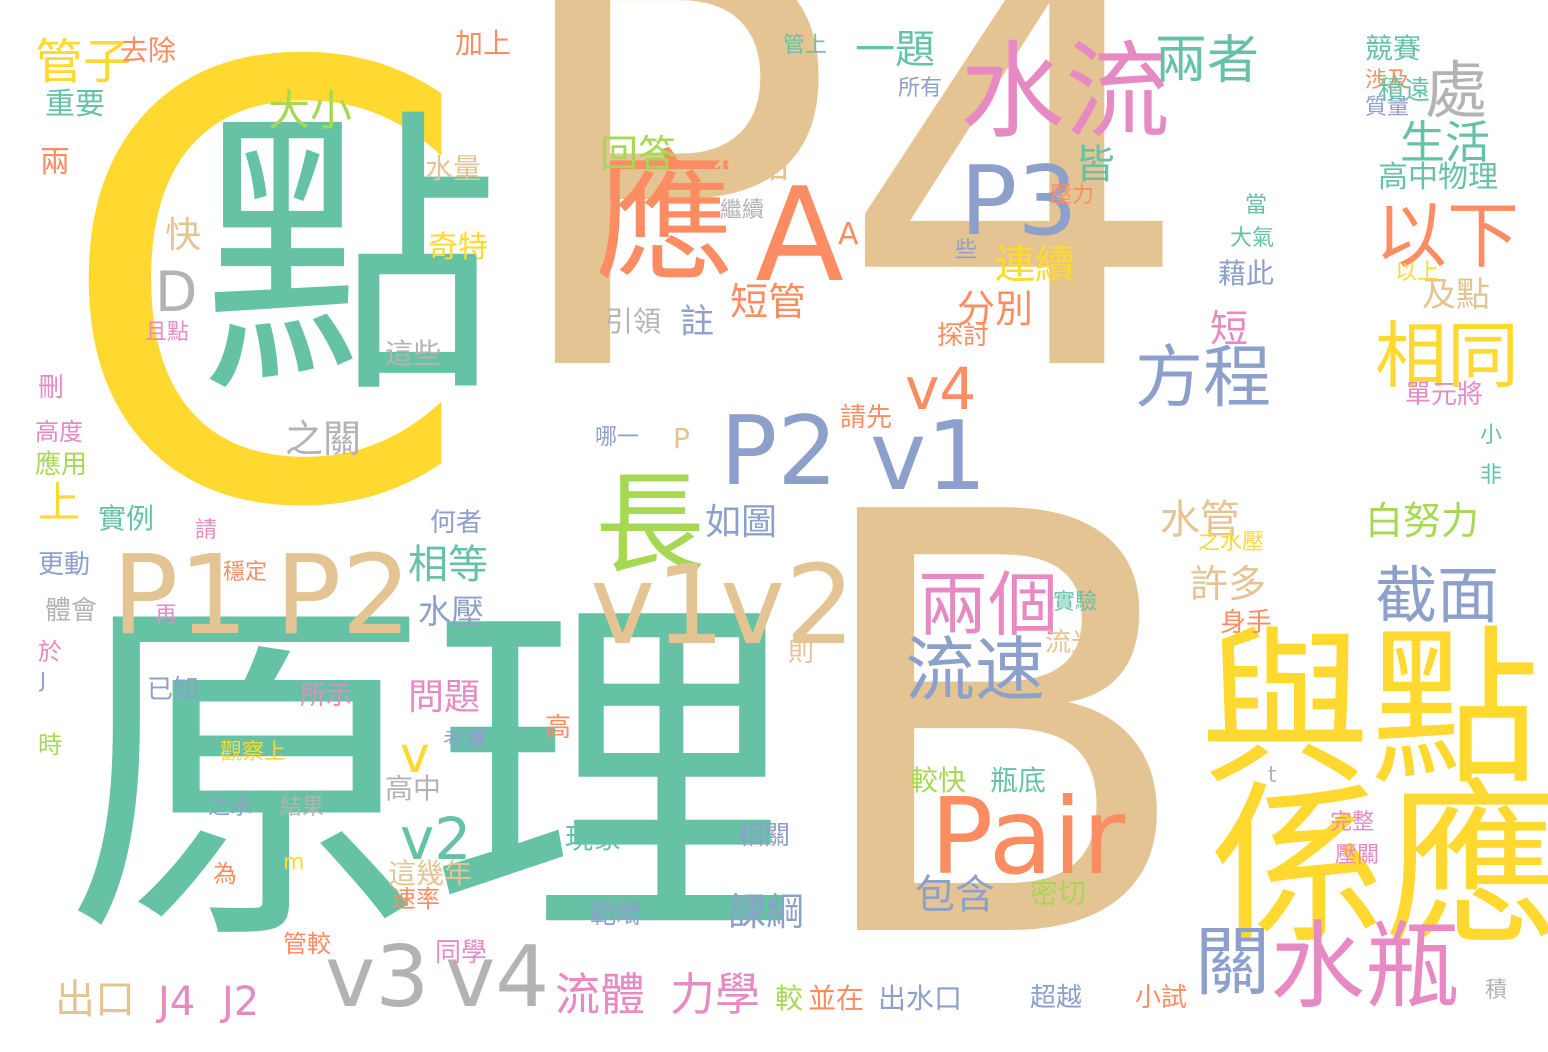 The width and height of the screenshot is (1548, 1052). I want to click on cloud-word: 註, so click(697, 322).